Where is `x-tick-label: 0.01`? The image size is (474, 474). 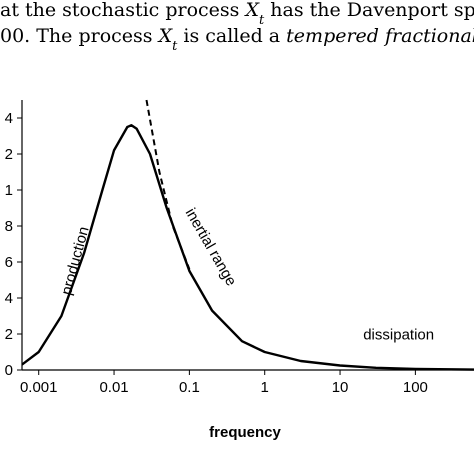 x-tick-label: 0.01 is located at coordinates (113, 387).